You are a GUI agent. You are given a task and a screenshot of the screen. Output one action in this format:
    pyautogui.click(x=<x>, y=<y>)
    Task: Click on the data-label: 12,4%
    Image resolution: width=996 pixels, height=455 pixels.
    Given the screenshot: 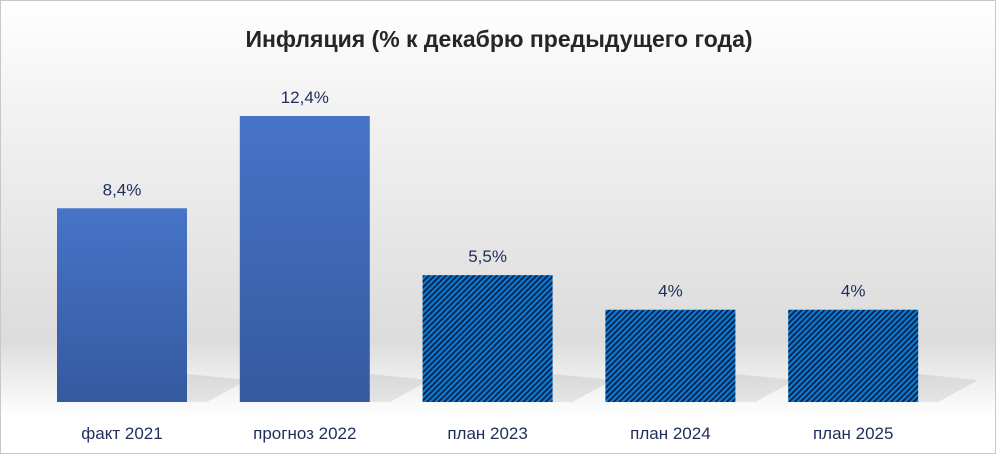 What is the action you would take?
    pyautogui.click(x=305, y=97)
    